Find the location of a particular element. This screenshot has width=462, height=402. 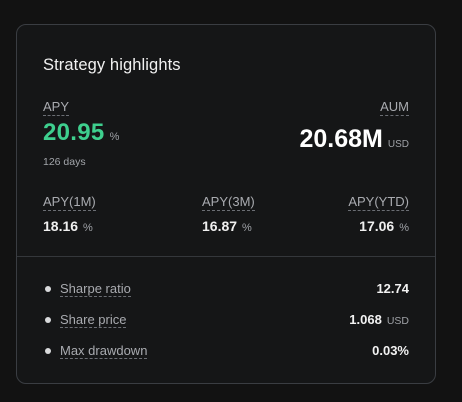

apy-unit: % is located at coordinates (114, 137).